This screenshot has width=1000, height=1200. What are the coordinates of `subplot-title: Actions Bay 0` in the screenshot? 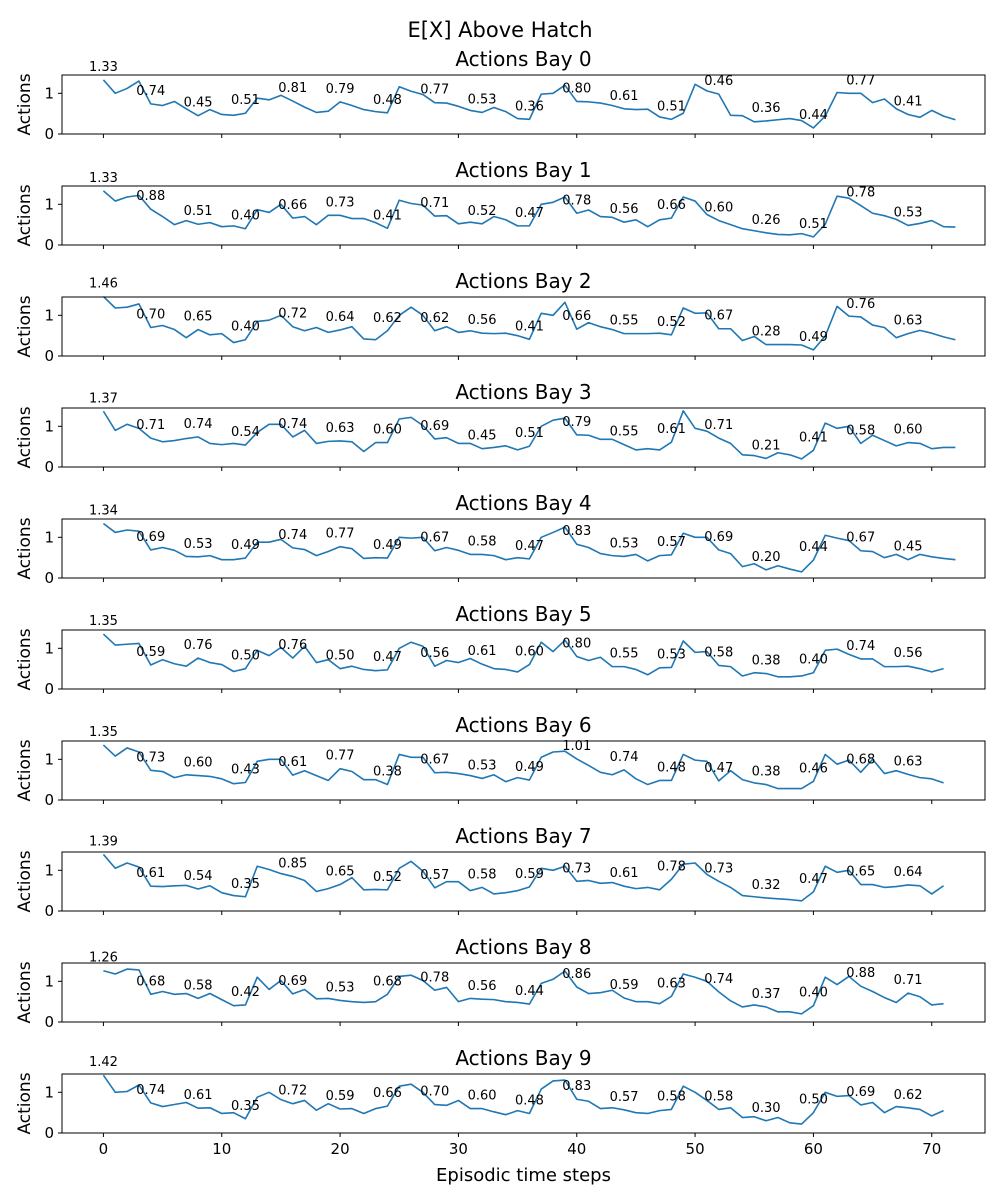 It's located at (523, 59).